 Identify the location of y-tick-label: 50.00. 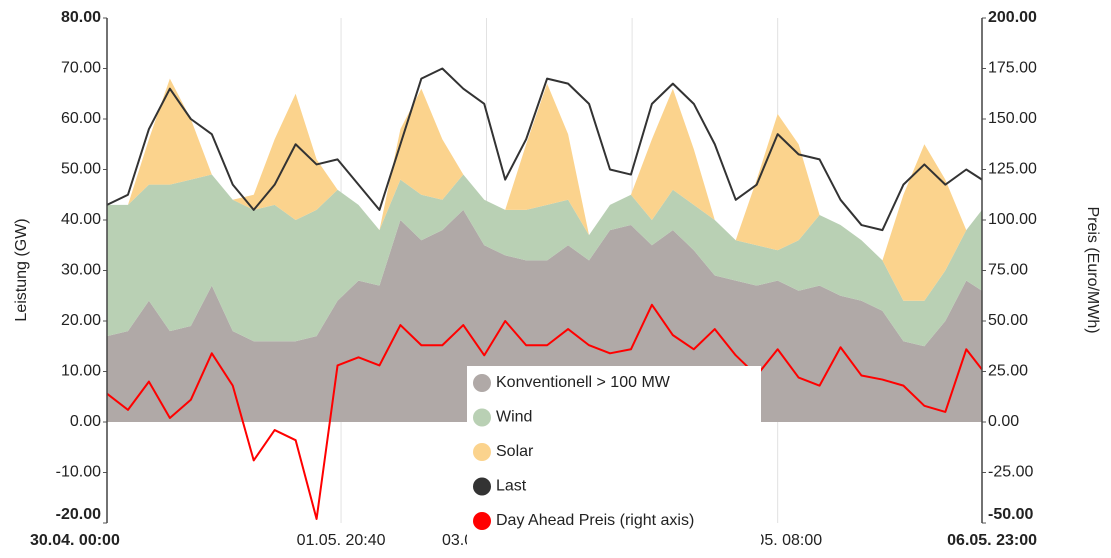
(81, 169).